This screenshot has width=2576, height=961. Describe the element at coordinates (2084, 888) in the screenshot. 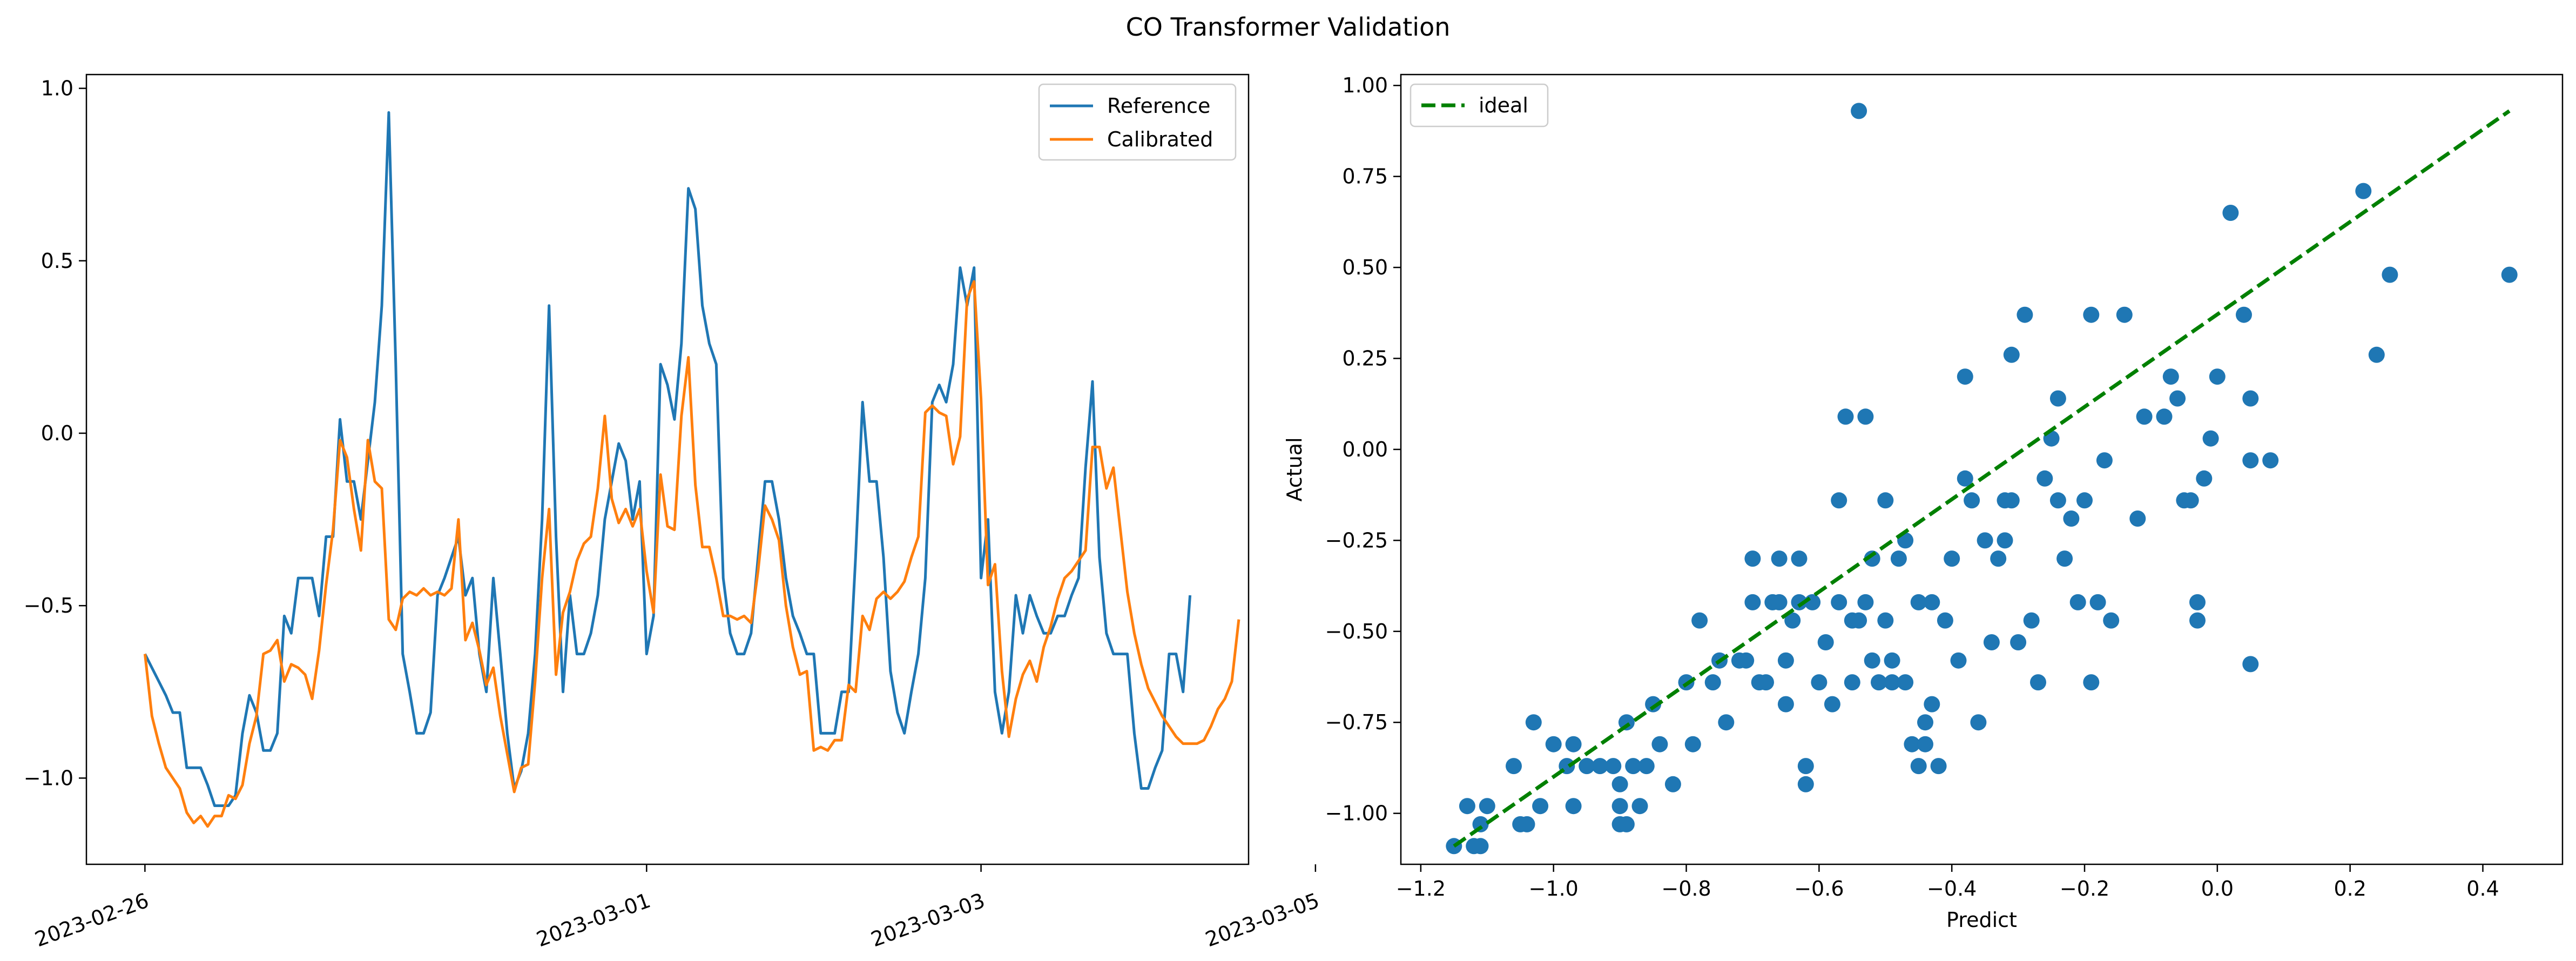

I see `x-tick-label: −0.2` at that location.